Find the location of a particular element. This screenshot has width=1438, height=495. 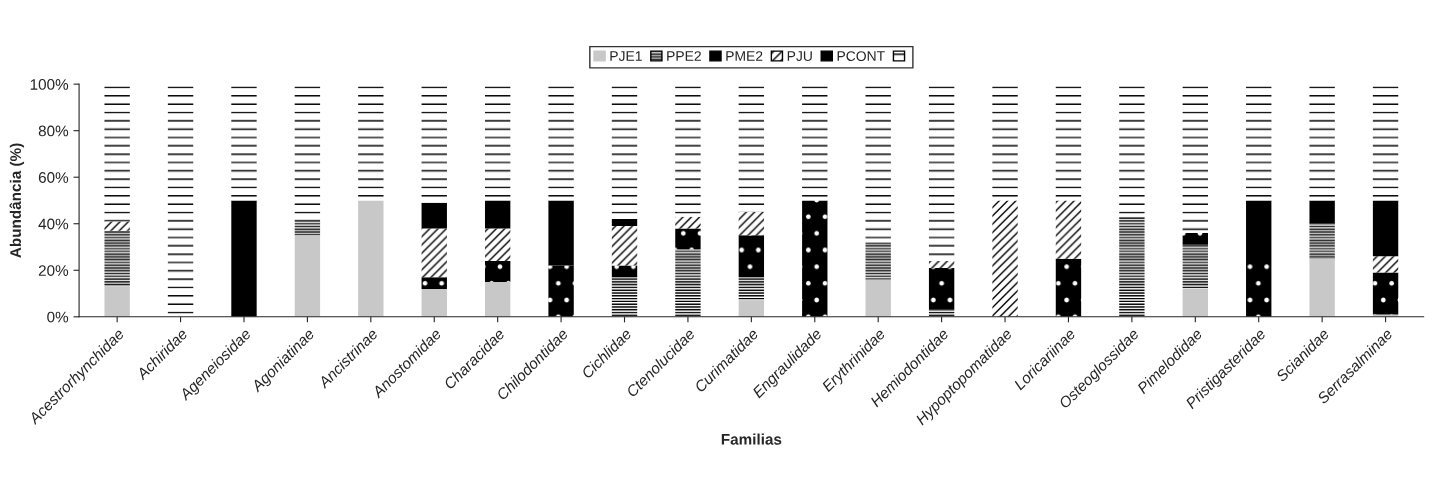

legend-label: PJU is located at coordinates (799, 56).